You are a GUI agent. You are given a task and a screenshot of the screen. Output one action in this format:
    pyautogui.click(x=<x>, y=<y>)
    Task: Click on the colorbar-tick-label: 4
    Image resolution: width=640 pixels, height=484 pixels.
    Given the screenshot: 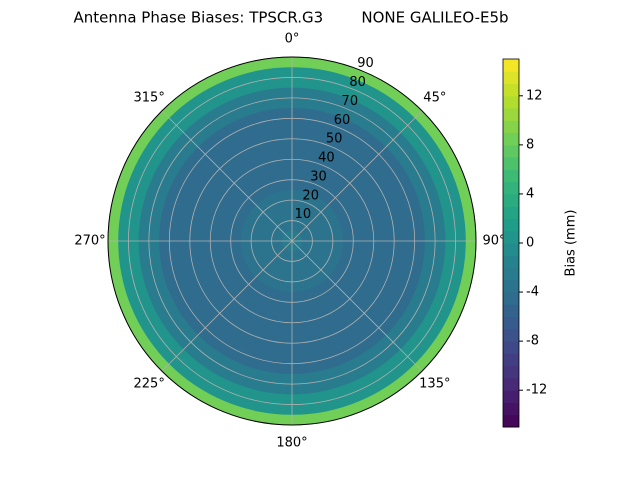 What is the action you would take?
    pyautogui.click(x=530, y=193)
    